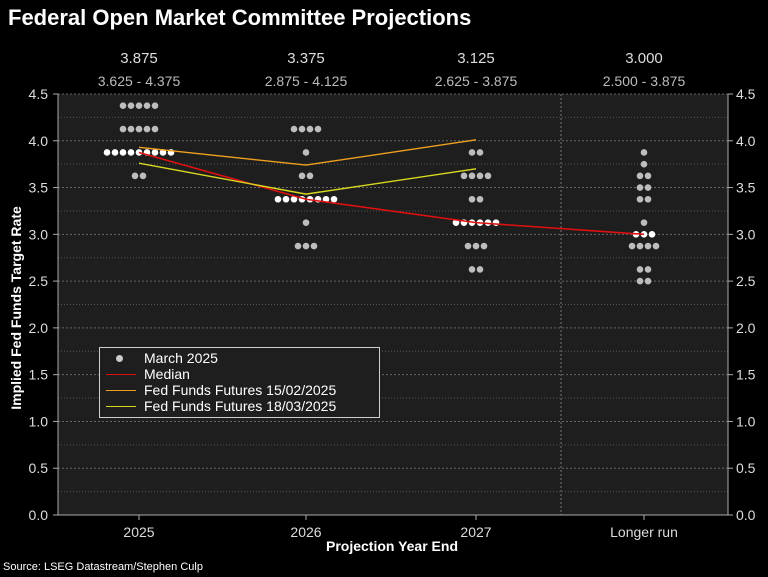  What do you see at coordinates (239, 374) in the screenshot?
I see `legend-item-median: Median` at bounding box center [239, 374].